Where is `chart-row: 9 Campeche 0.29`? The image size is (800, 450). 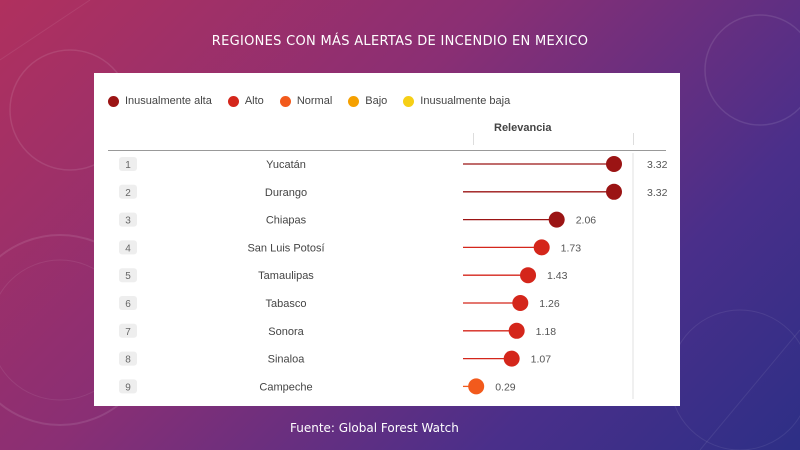 chart-row: 9 Campeche 0.29 is located at coordinates (317, 386).